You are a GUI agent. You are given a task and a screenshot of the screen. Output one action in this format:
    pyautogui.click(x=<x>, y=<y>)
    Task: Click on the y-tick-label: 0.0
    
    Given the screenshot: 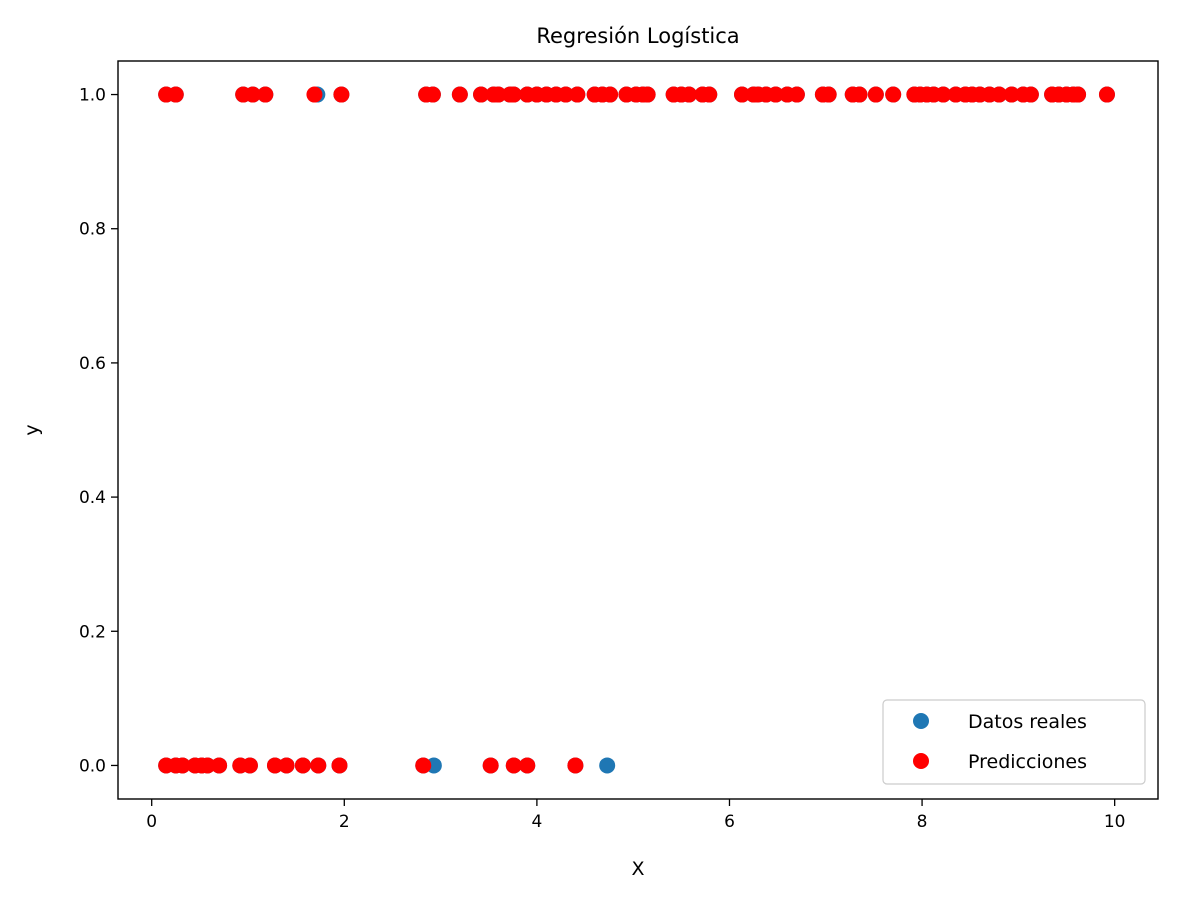 What is the action you would take?
    pyautogui.click(x=92, y=766)
    